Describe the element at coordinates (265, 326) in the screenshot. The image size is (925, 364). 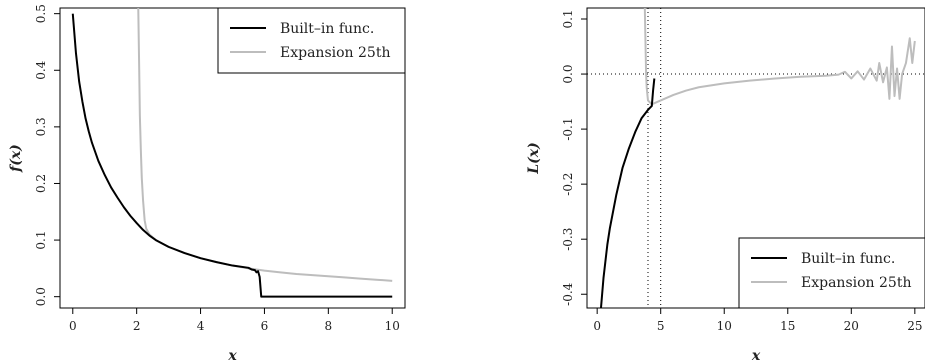
I see `x-tick-label: 6` at that location.